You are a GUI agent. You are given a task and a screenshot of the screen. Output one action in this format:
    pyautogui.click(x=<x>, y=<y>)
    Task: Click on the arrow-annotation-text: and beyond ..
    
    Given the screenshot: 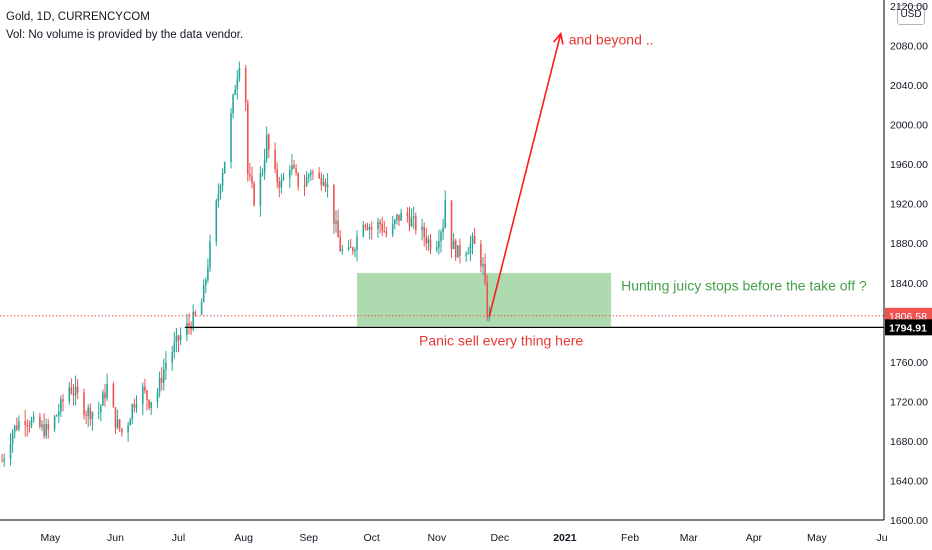 What is the action you would take?
    pyautogui.click(x=611, y=40)
    